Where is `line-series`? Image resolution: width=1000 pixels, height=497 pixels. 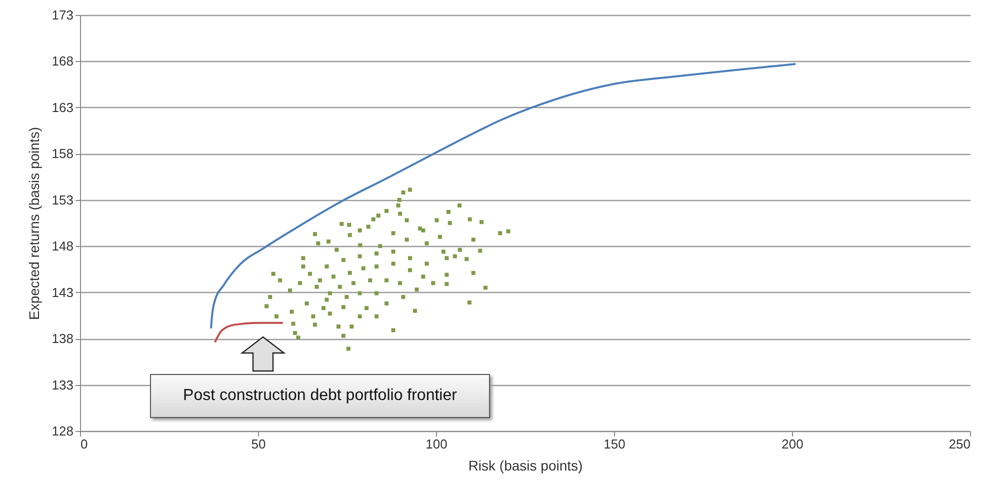
line-series is located at coordinates (249, 333).